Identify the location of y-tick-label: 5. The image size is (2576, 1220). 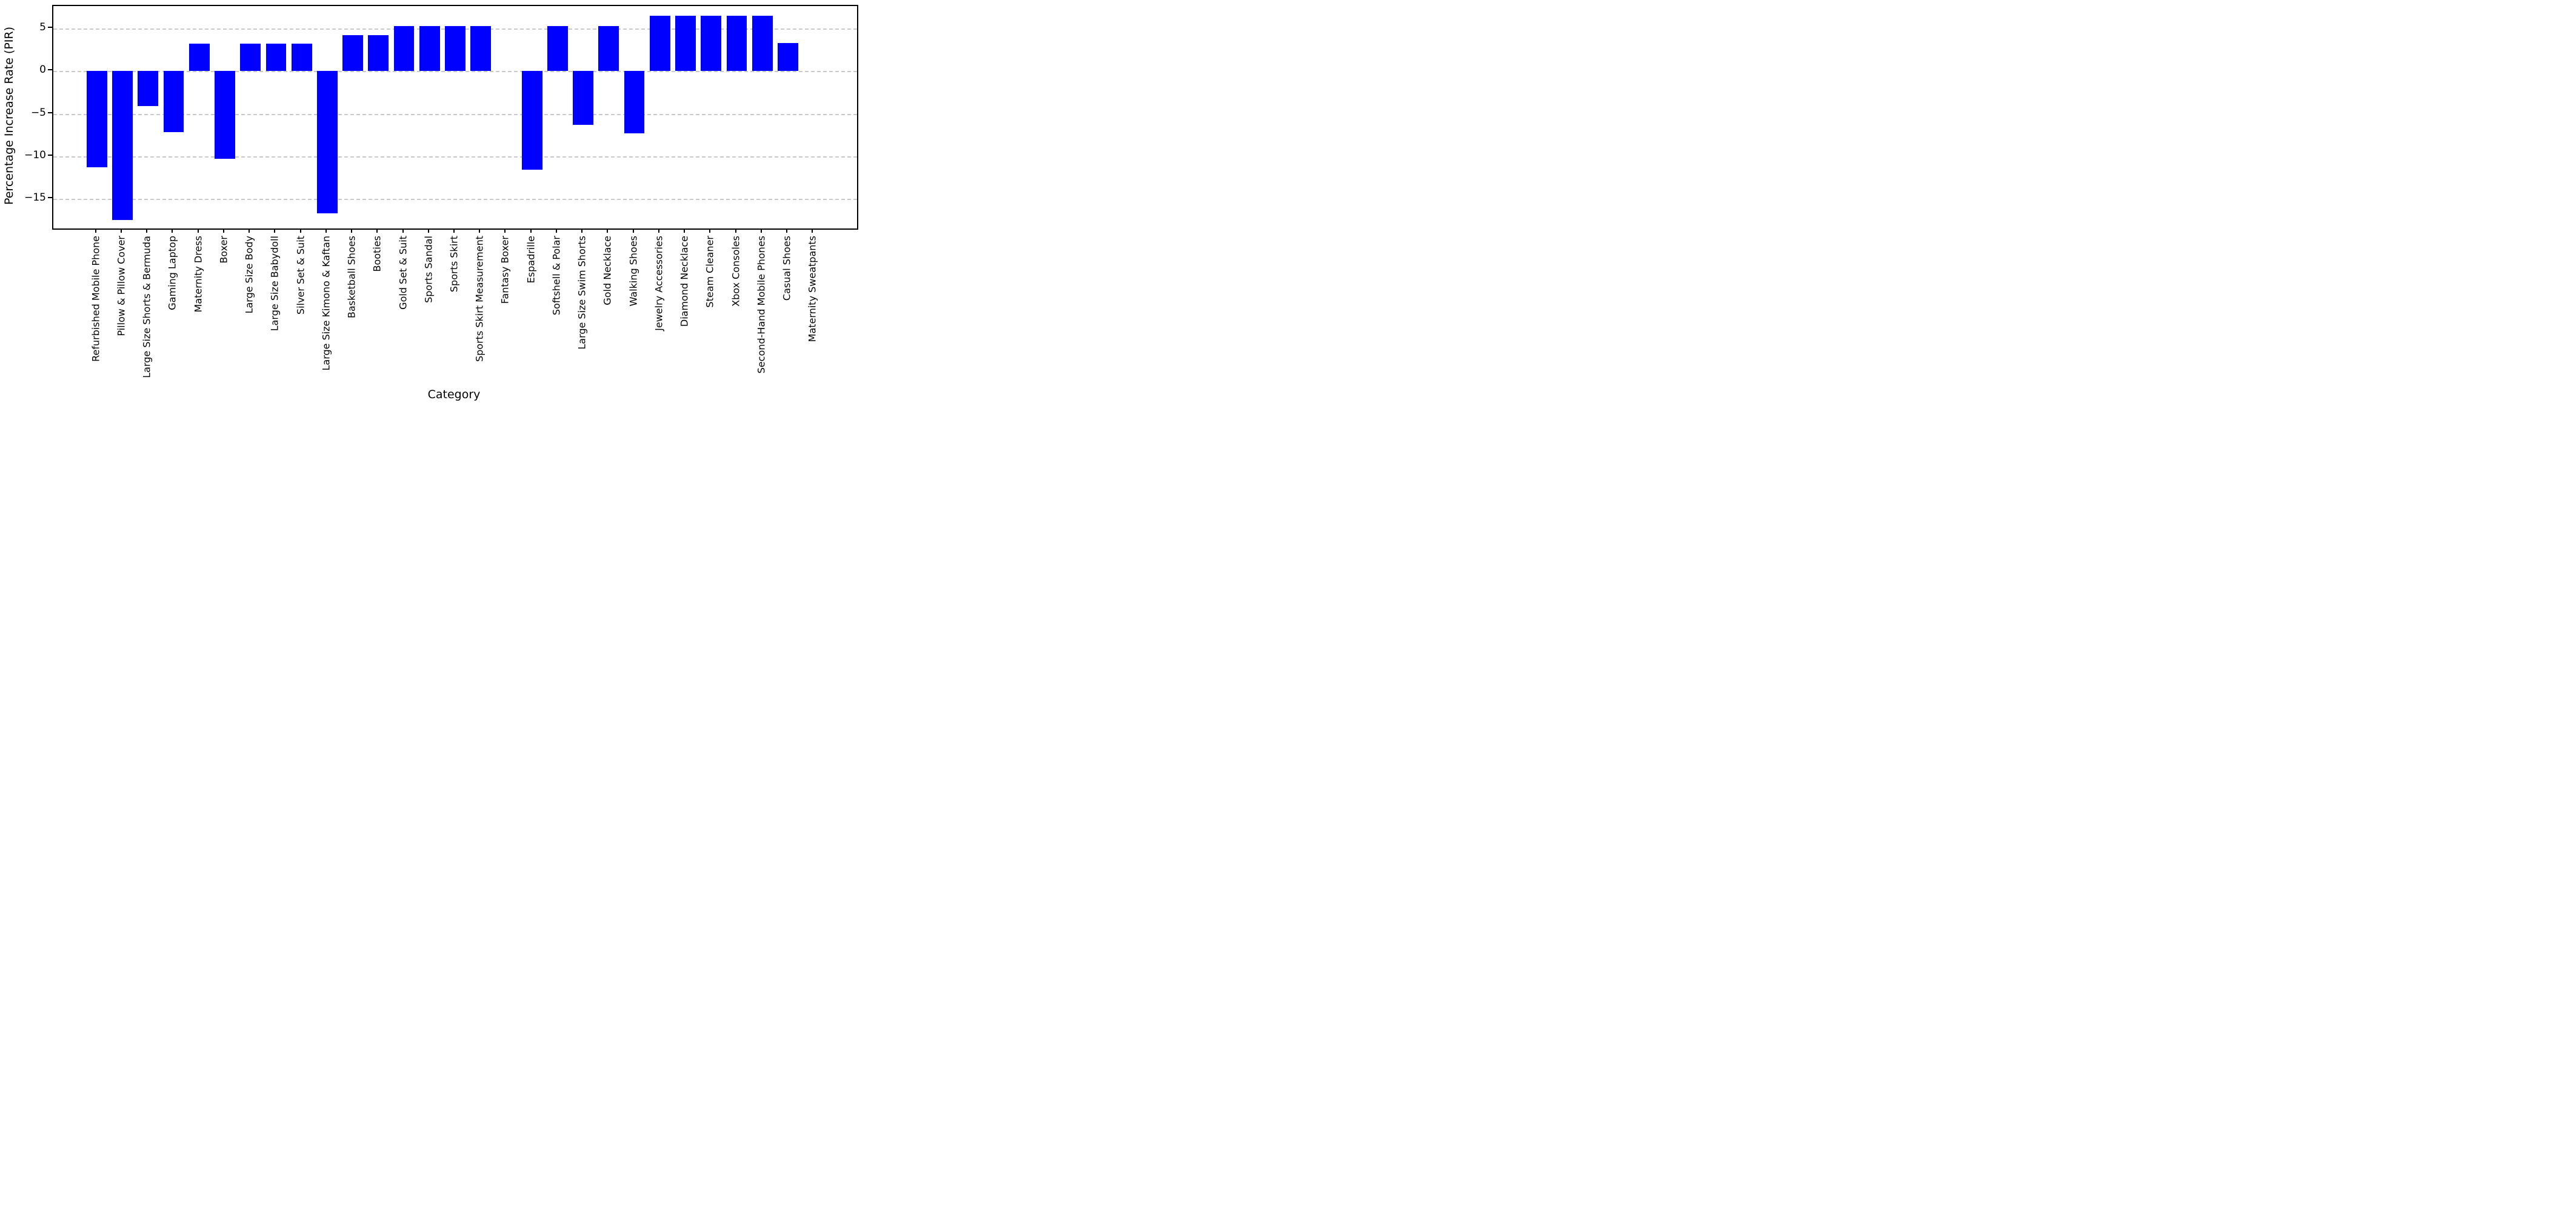
(42, 27).